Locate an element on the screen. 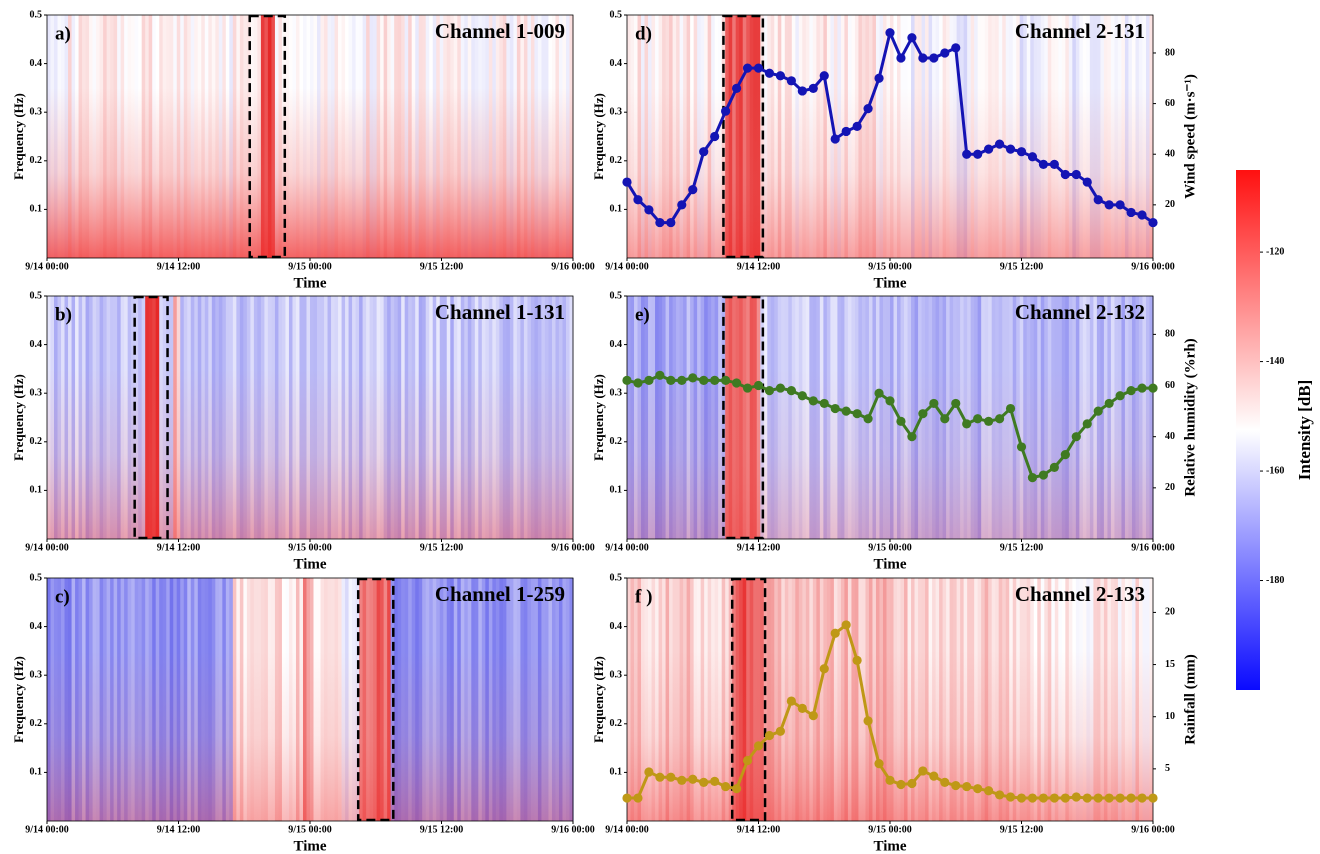 The image size is (1320, 854). colorbar-tick-label: -120 is located at coordinates (1275, 251).